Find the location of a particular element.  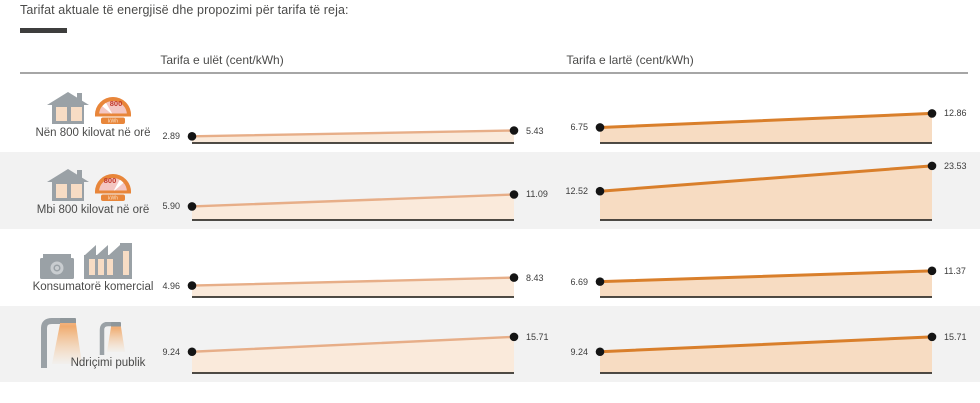

street-lamp-small-icon is located at coordinates (112, 338).